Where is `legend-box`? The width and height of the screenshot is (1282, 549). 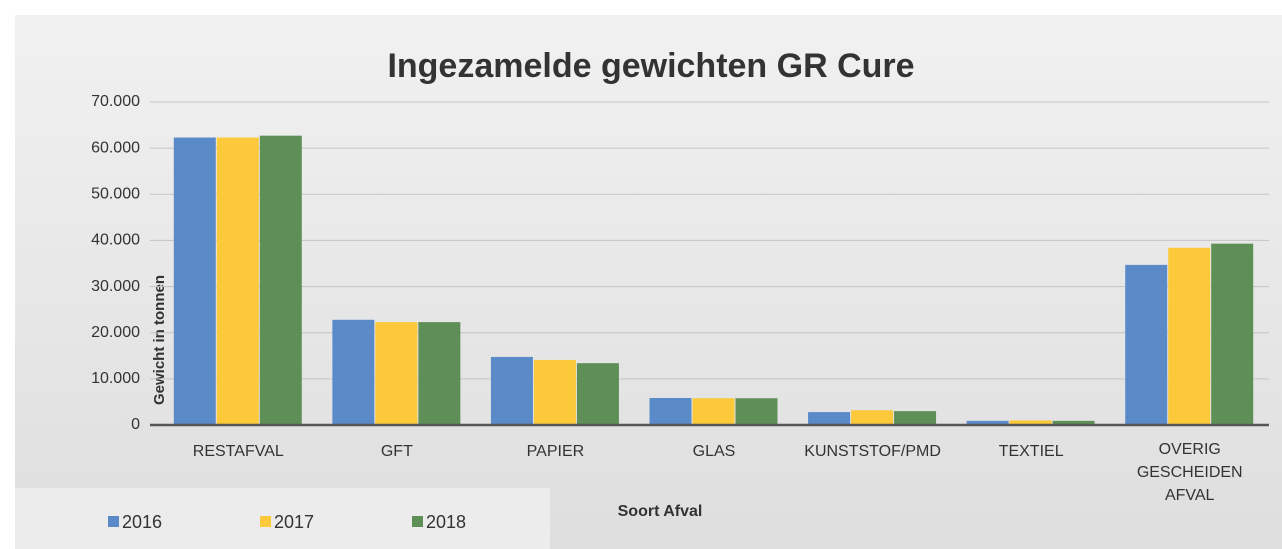 legend-box is located at coordinates (282, 518).